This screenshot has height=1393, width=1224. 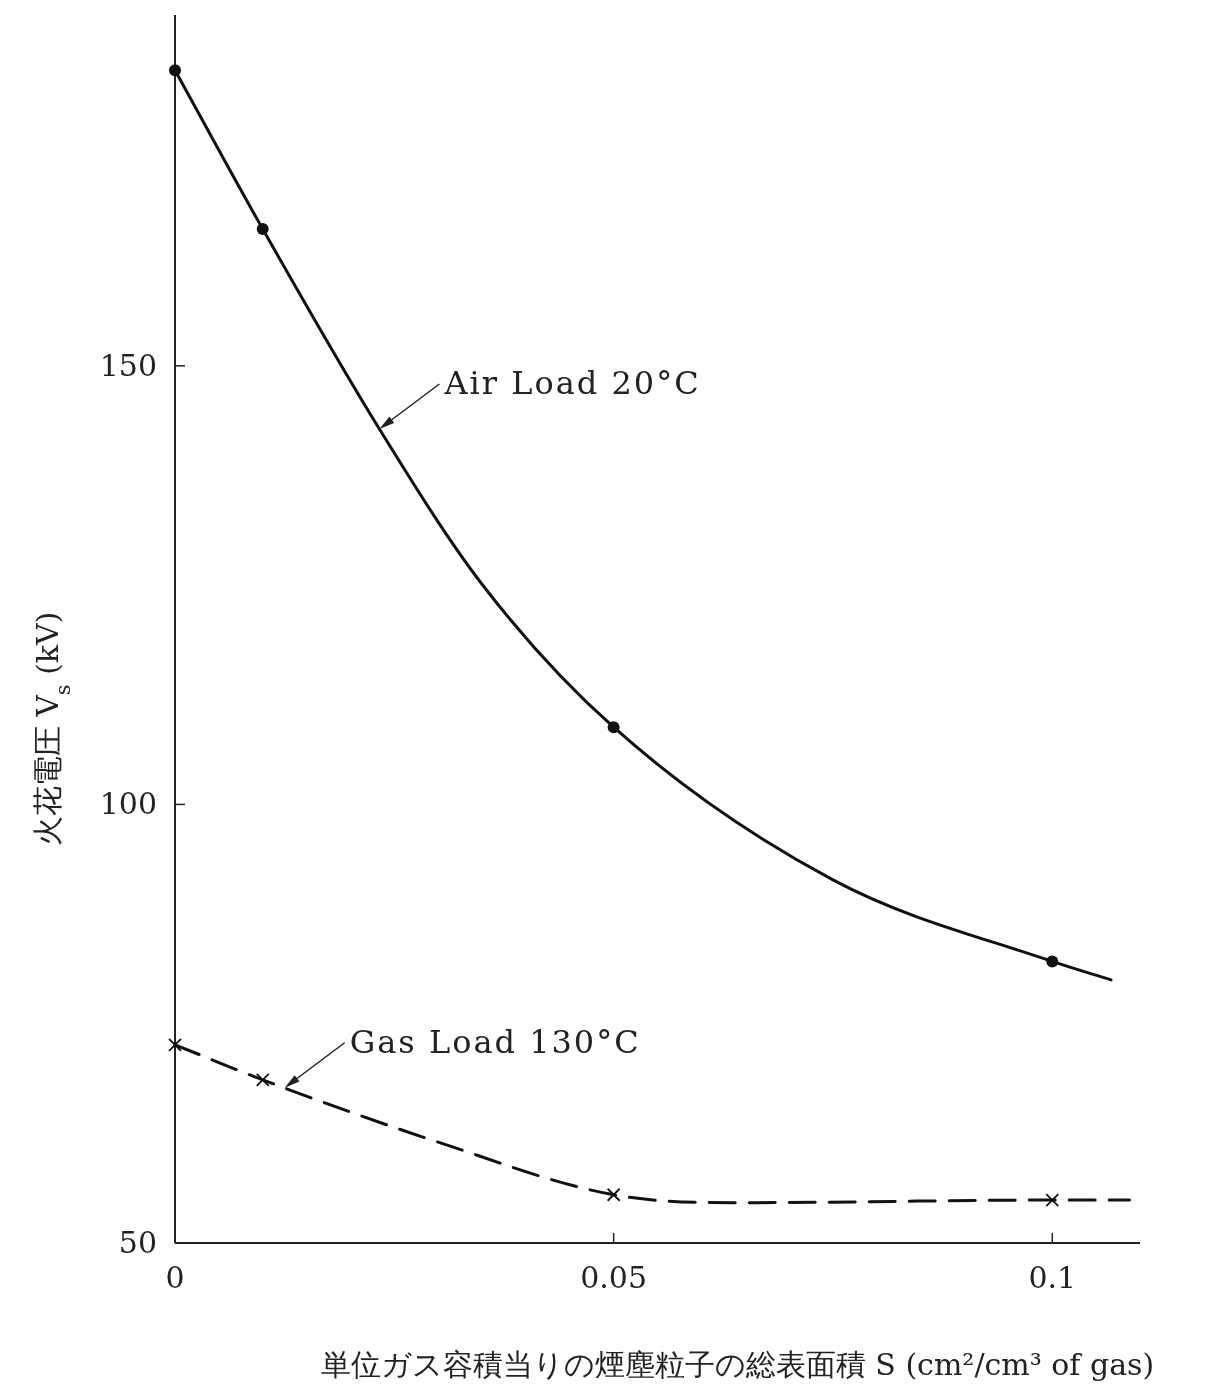 What do you see at coordinates (614, 1277) in the screenshot?
I see `x-tick-label: 0.05` at bounding box center [614, 1277].